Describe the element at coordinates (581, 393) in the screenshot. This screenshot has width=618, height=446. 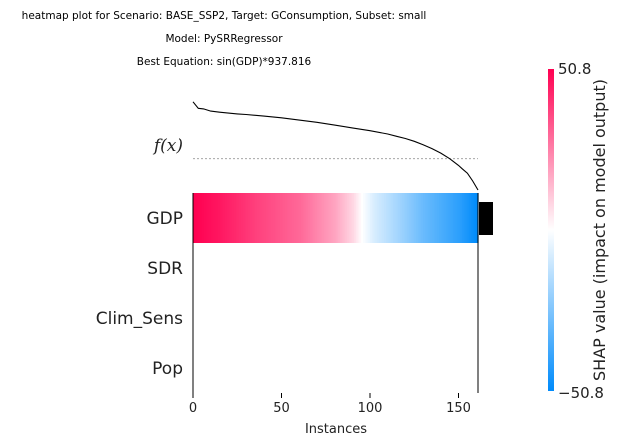
I see `colorbar-min-label: −50.8` at that location.